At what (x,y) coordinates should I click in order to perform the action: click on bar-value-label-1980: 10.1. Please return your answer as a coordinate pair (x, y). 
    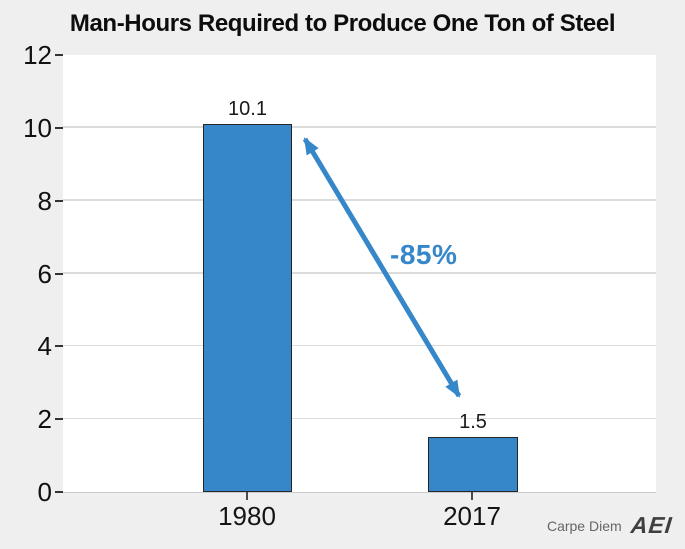
    Looking at the image, I should click on (247, 109).